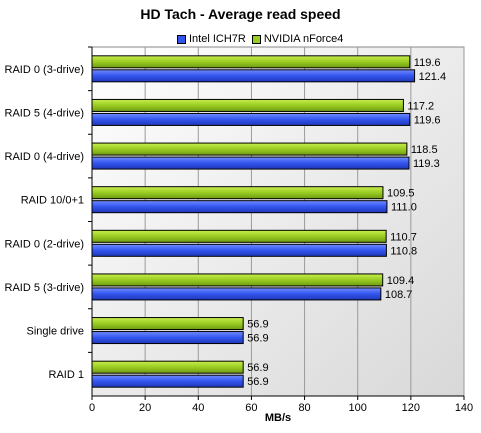 This screenshot has height=433, width=481. Describe the element at coordinates (426, 164) in the screenshot. I see `data-label-intel-ich7r-raid-0-4-drive: 119.3` at that location.